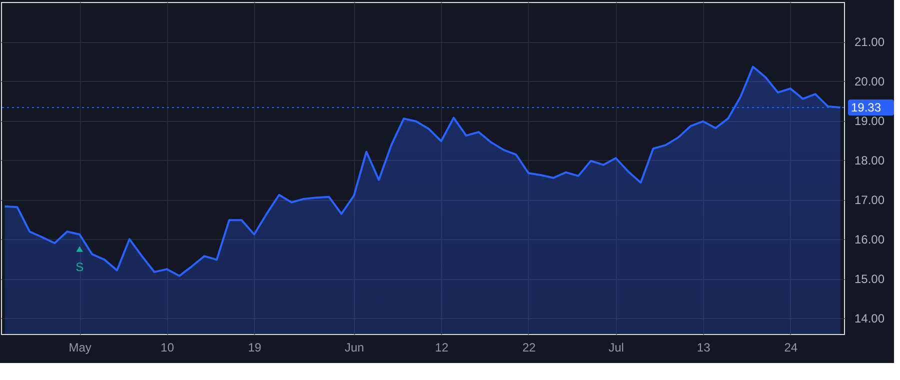 This screenshot has height=380, width=900. I want to click on y-tick-label: 16.00, so click(869, 239).